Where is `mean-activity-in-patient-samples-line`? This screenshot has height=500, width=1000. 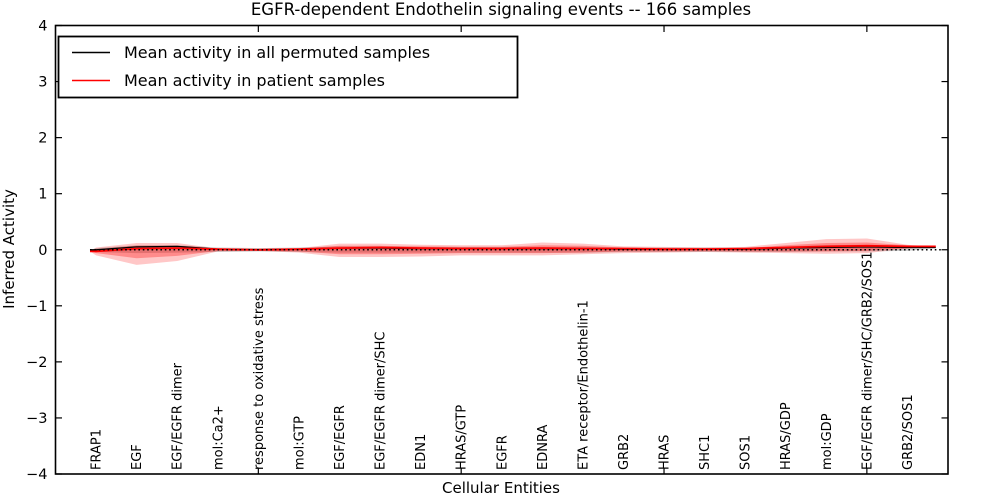
mean-activity-in-patient-samples-line is located at coordinates (513, 248).